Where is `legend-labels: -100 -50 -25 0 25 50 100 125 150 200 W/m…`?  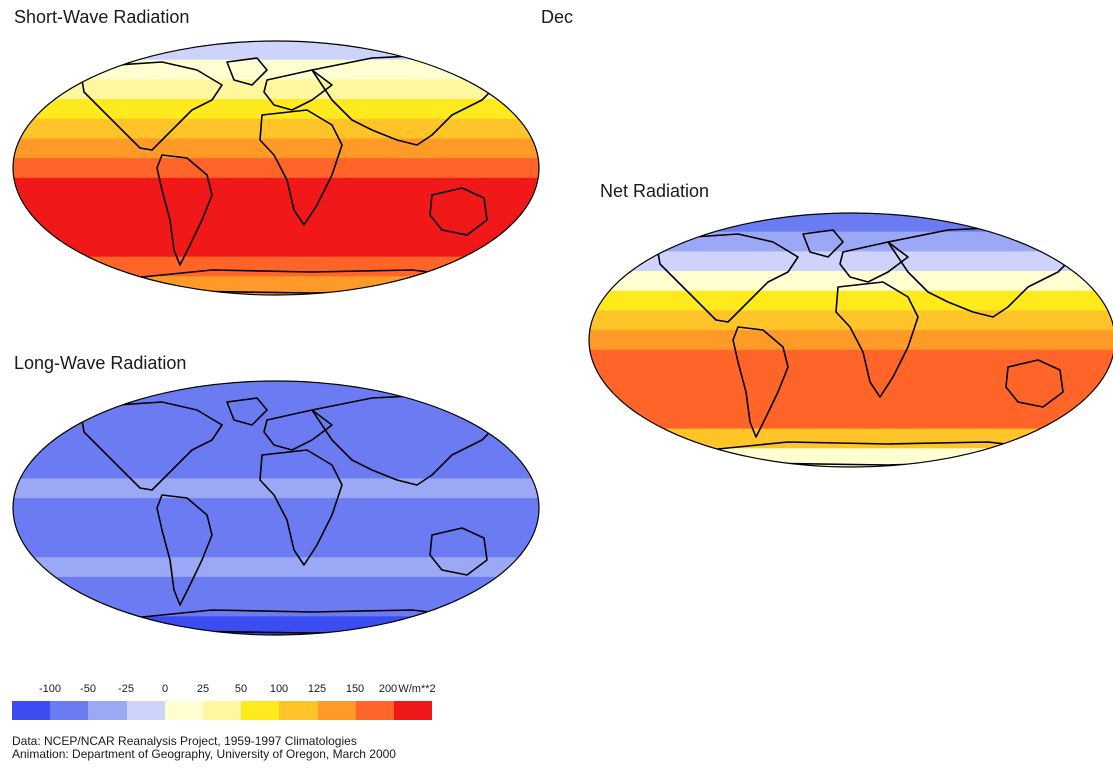
legend-labels: -100 -50 -25 0 25 50 100 125 150 200 W/m… is located at coordinates (232, 690).